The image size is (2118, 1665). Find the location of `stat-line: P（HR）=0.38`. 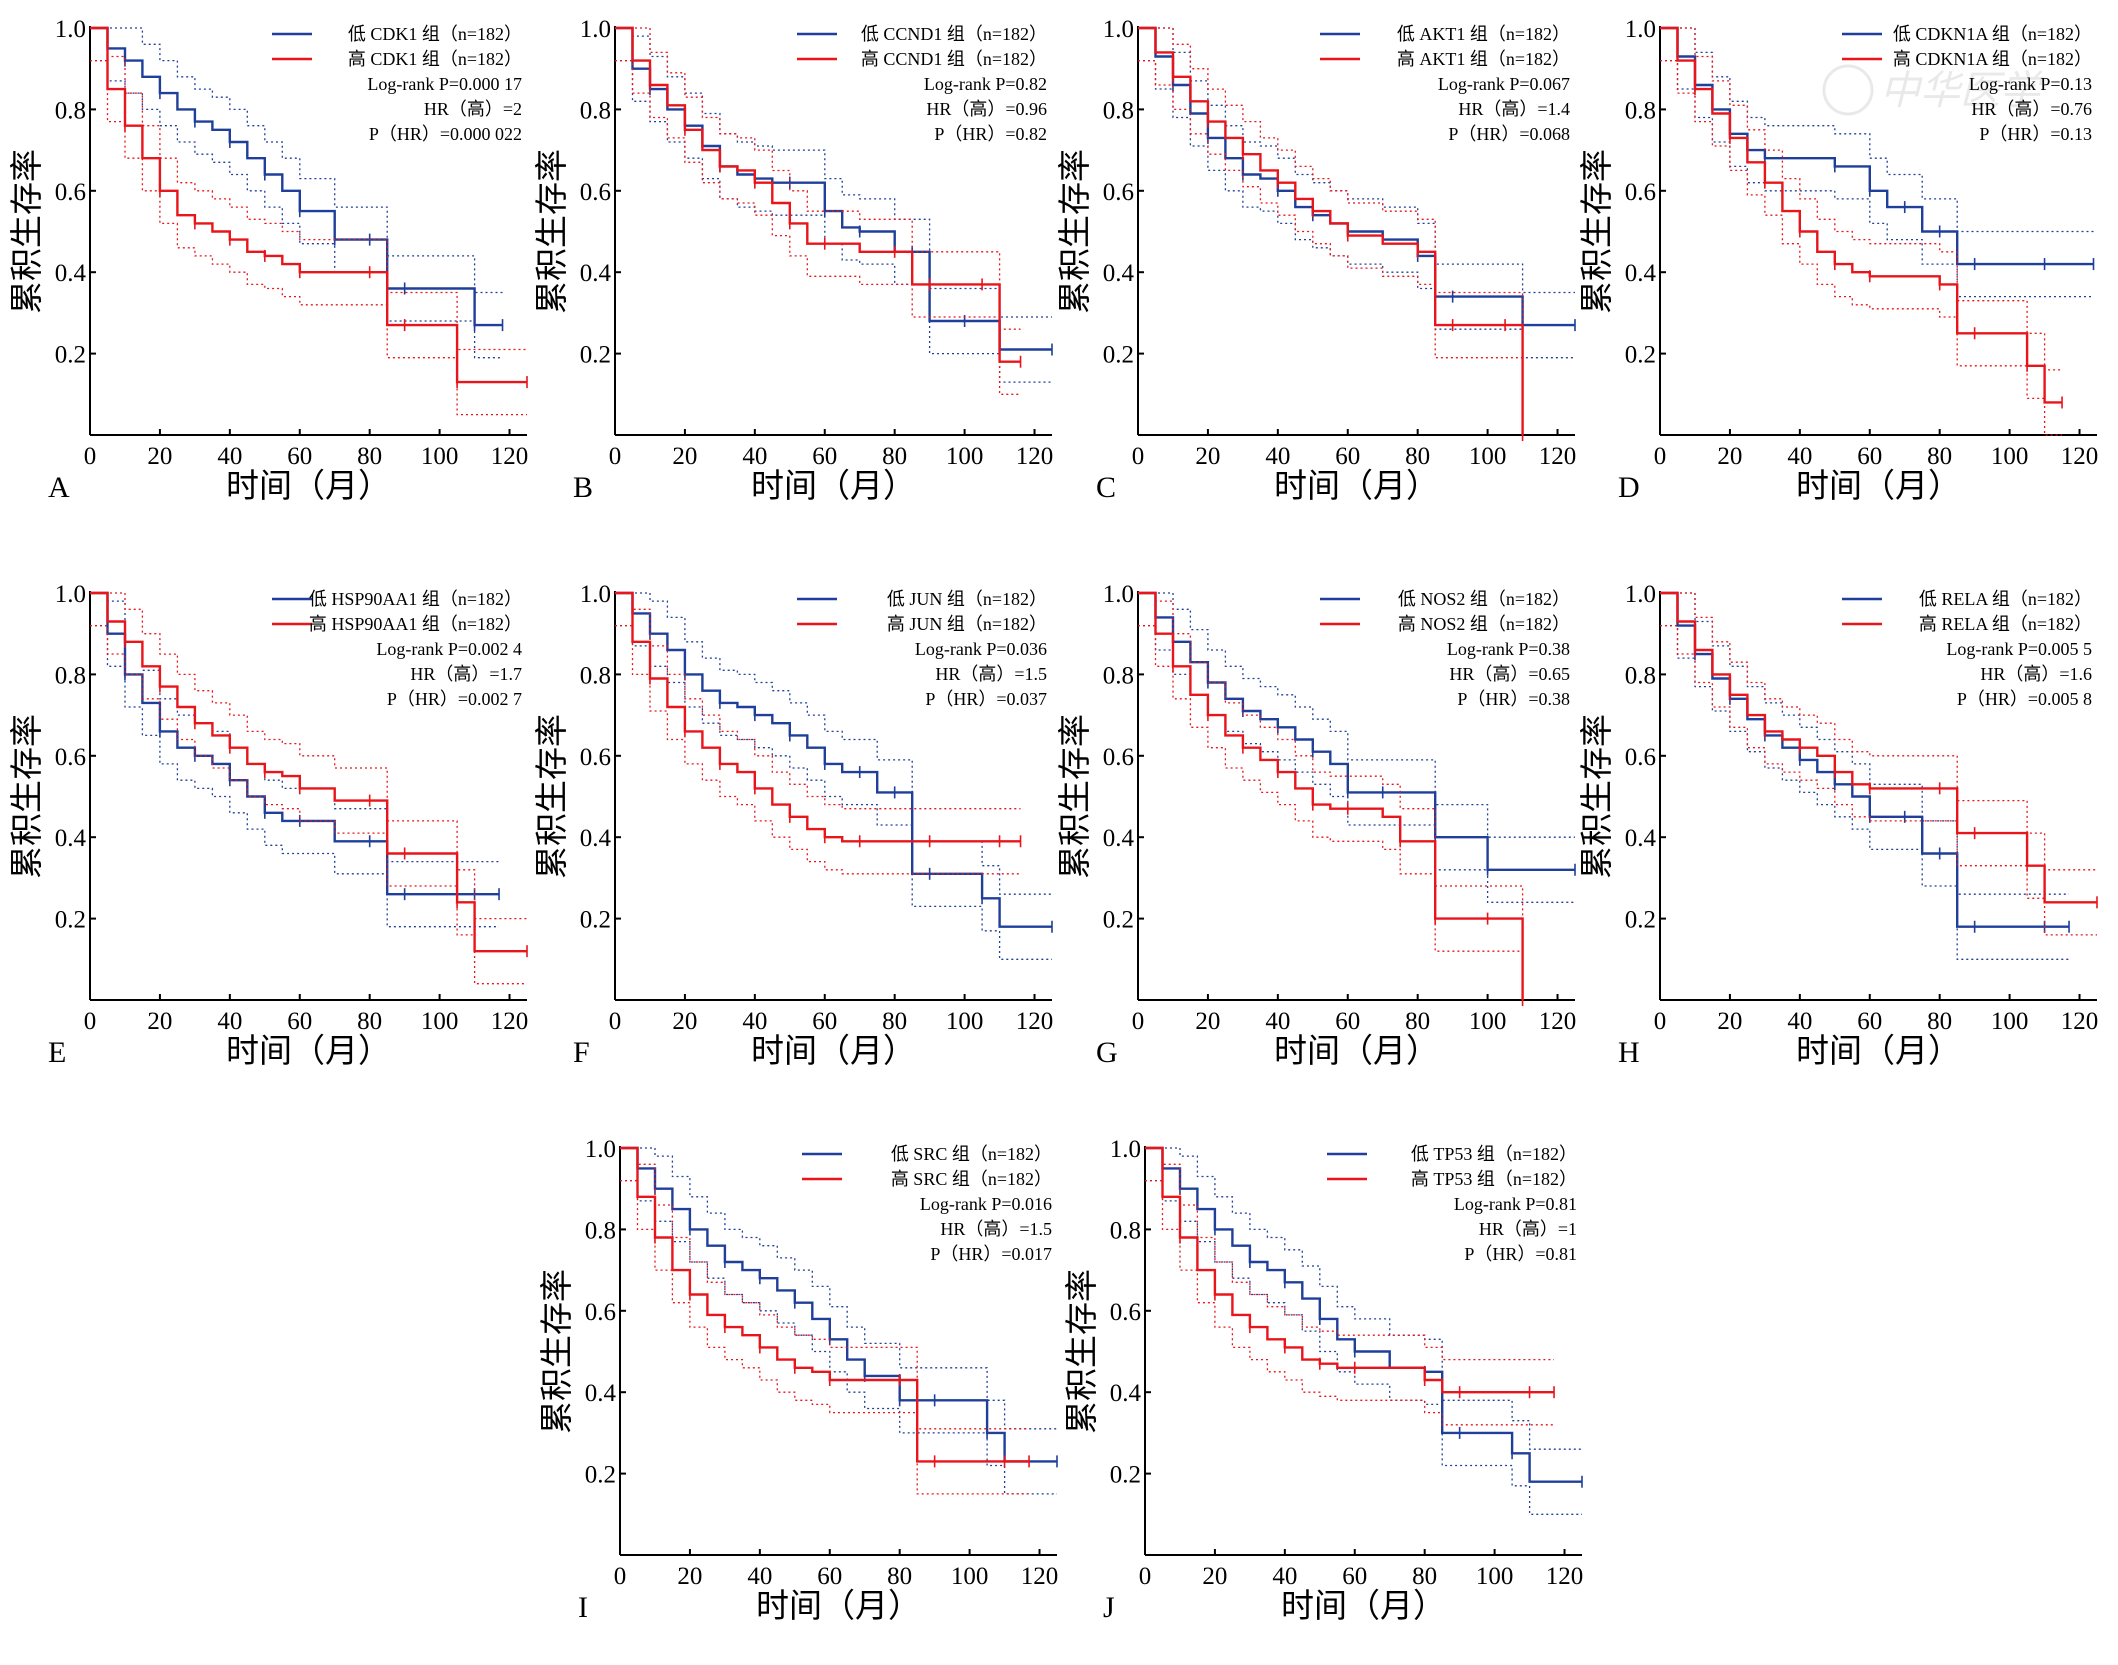

stat-line: P（HR）=0.38 is located at coordinates (1513, 699).